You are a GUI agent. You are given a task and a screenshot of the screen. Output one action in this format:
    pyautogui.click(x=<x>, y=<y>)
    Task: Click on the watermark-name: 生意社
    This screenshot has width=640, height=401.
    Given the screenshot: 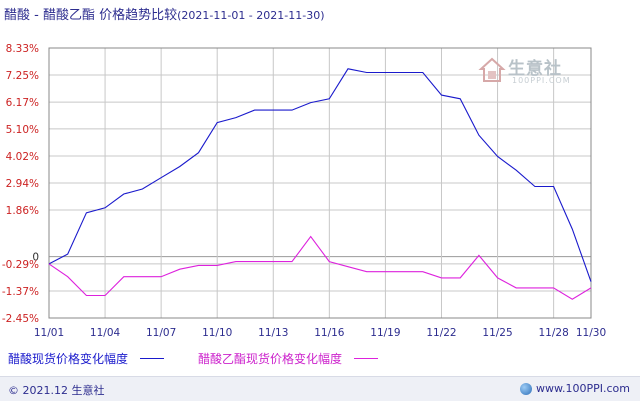 What is the action you would take?
    pyautogui.click(x=535, y=69)
    